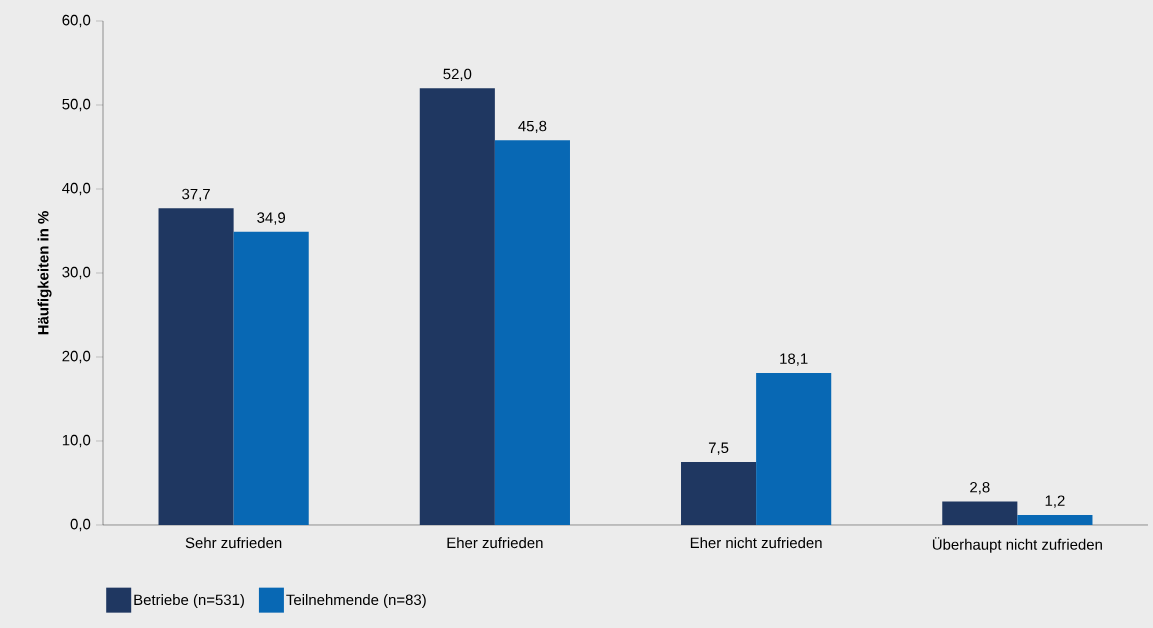  Describe the element at coordinates (80, 525) in the screenshot. I see `y-tick-label: 0,0` at that location.